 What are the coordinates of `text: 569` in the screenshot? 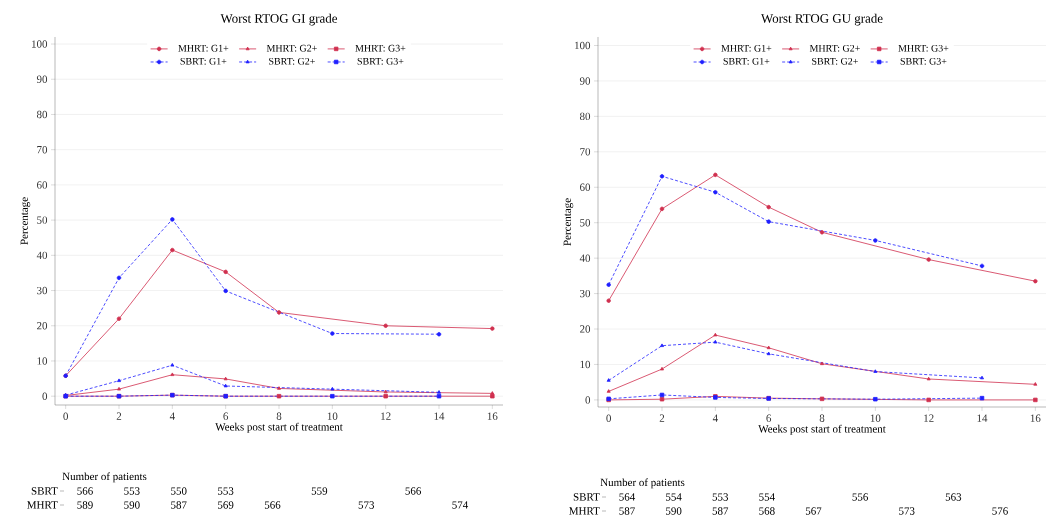 It's located at (226, 505).